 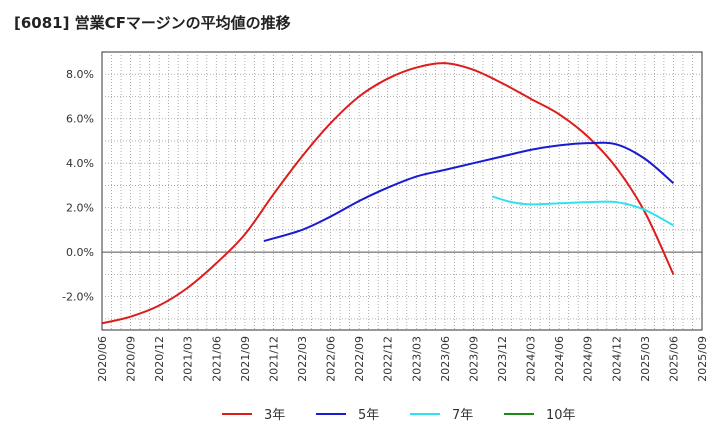 I want to click on x-tick-label: 2022/03, so click(x=302, y=359).